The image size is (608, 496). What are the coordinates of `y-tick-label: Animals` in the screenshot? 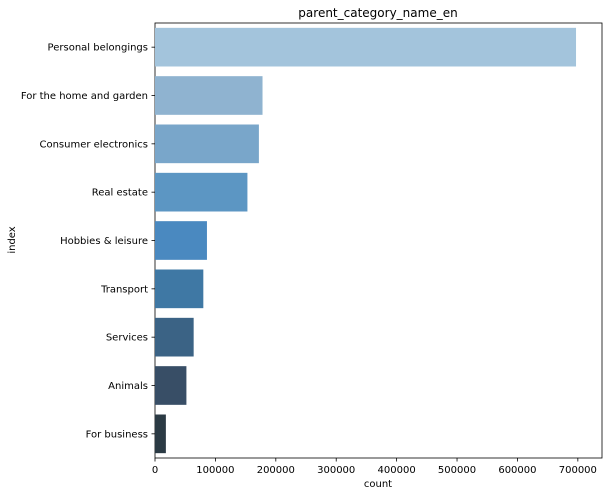 It's located at (128, 386).